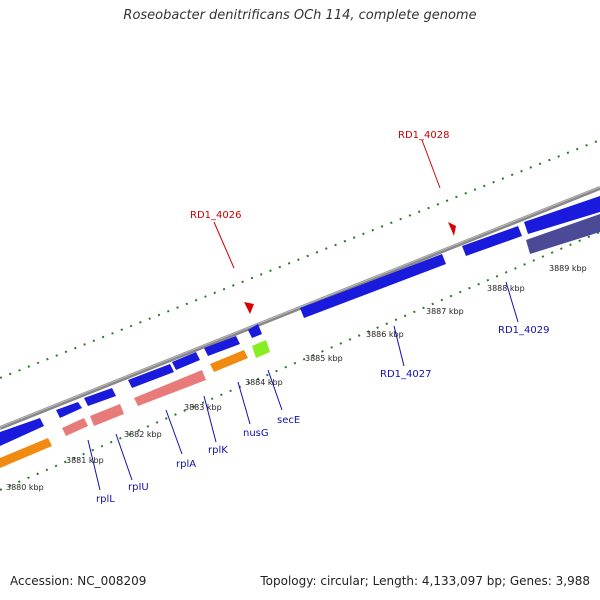 This screenshot has width=600, height=600. What do you see at coordinates (506, 288) in the screenshot?
I see `kbp-label: 3888 kbp` at bounding box center [506, 288].